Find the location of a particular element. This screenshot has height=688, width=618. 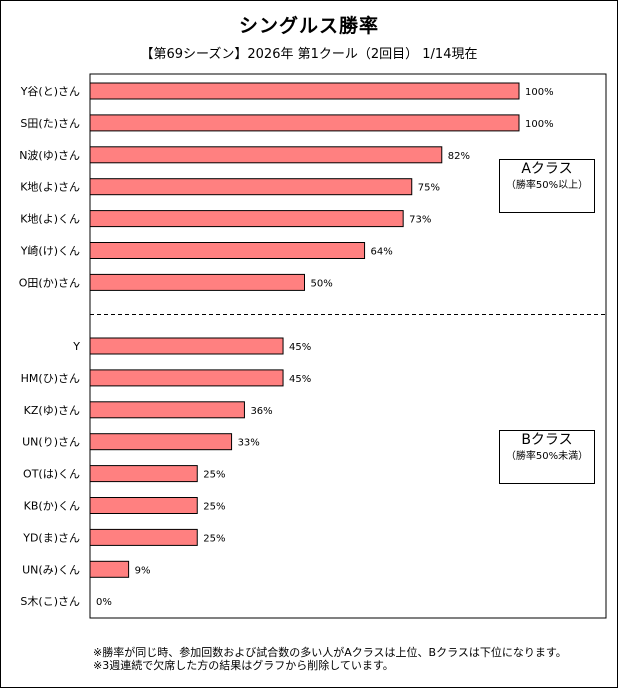

category-label: O田(か)さん is located at coordinates (49, 282).